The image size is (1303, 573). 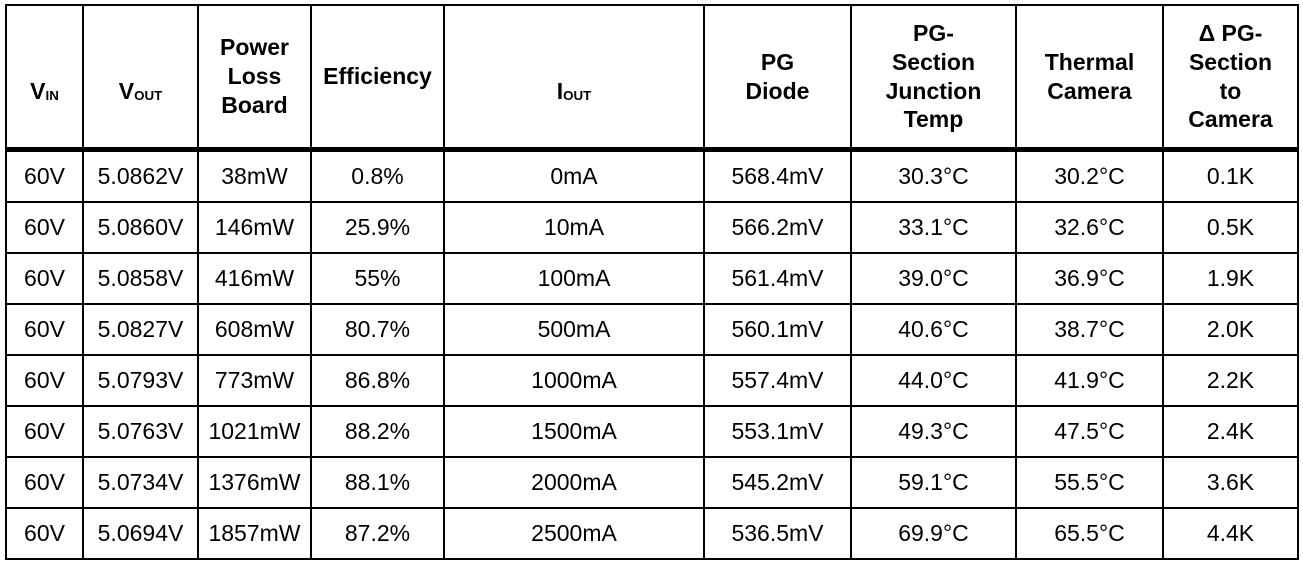 What do you see at coordinates (140, 533) in the screenshot?
I see `cell-vout: 5.0694V` at bounding box center [140, 533].